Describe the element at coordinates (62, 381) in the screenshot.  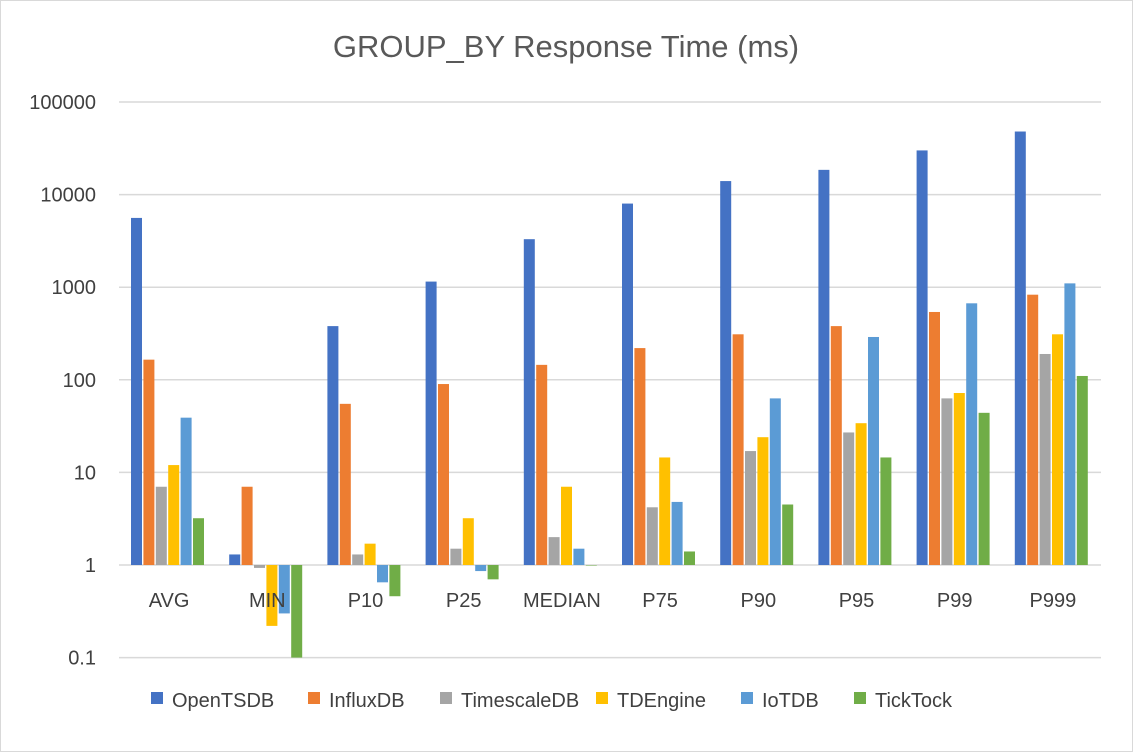
I see `y-axis-ticks: 0.1 1 10 100 1000 10000 100000` at that location.